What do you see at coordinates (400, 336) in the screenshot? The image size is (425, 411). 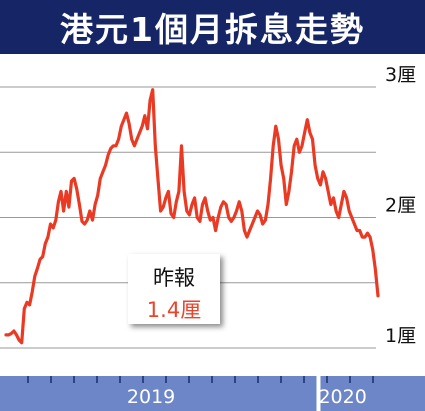 I see `y-tick-label: 1厘` at bounding box center [400, 336].